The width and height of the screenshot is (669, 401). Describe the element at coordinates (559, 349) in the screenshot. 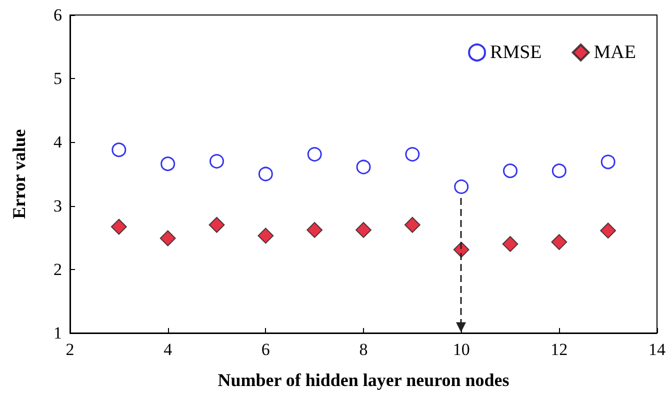

I see `x-tick-label: 12` at that location.